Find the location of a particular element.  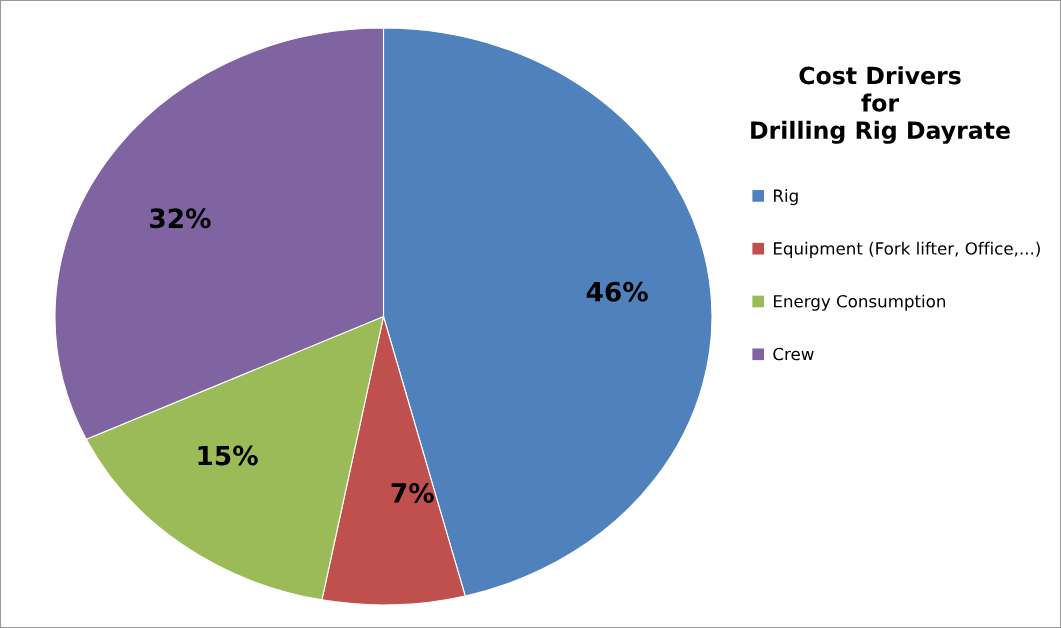

legend-label: Rig is located at coordinates (786, 197).